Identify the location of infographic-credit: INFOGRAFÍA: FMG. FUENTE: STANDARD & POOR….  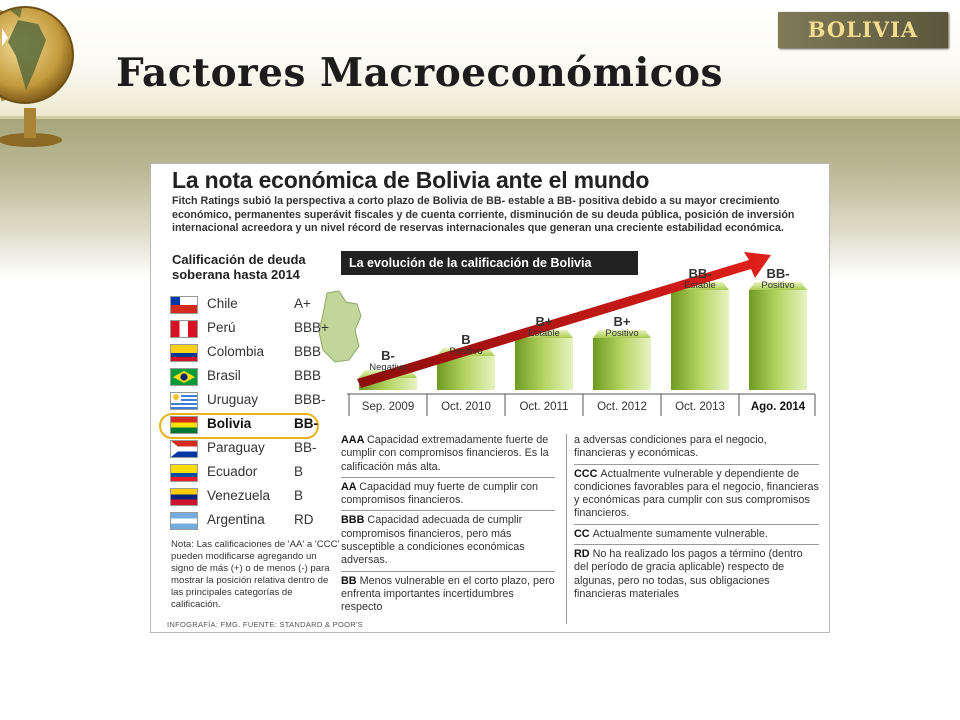
(265, 624).